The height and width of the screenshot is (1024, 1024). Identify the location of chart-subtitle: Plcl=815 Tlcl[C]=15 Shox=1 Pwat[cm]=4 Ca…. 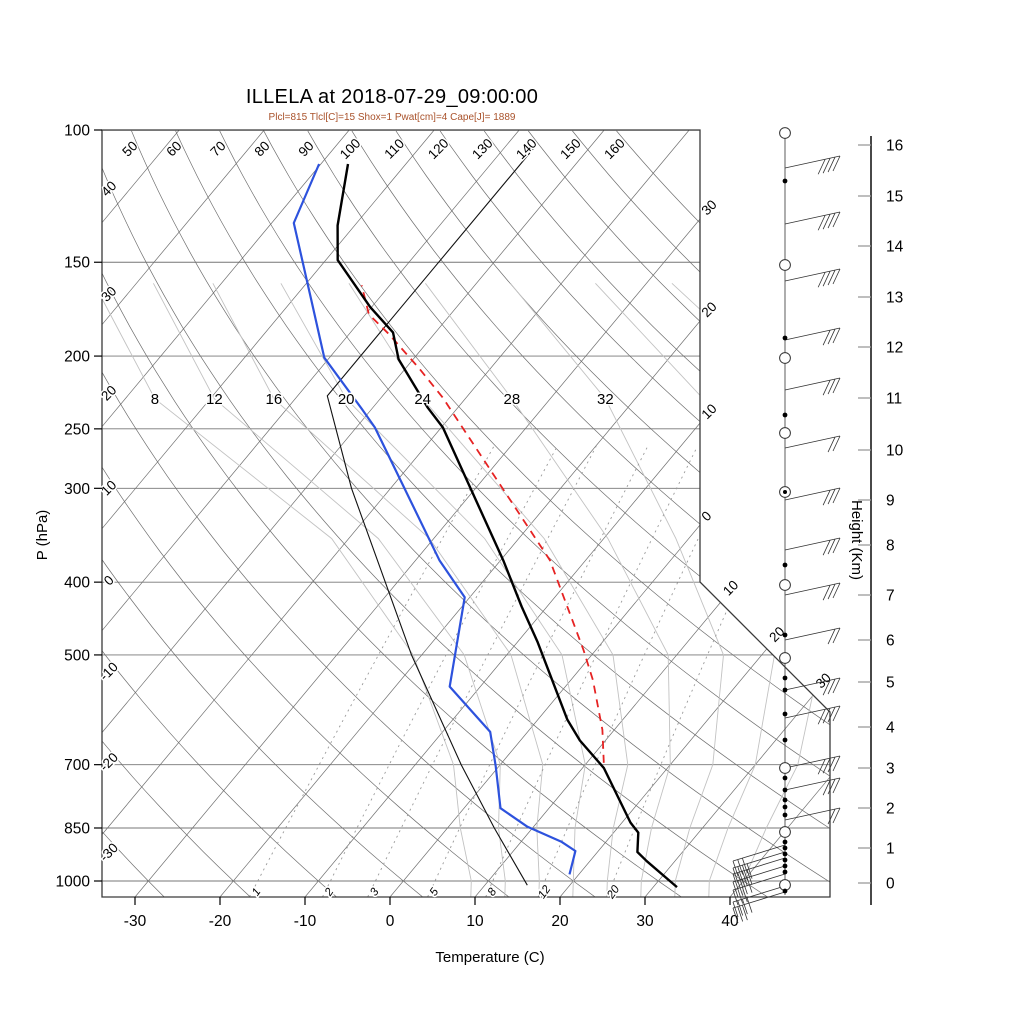
(392, 117).